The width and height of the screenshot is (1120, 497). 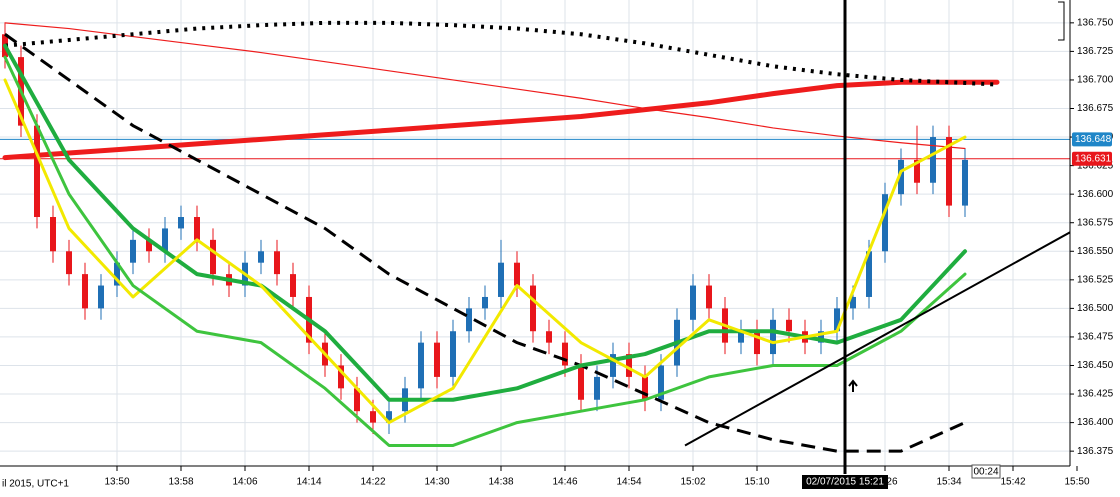 What do you see at coordinates (1095, 194) in the screenshot?
I see `y-tick-label: 136.600` at bounding box center [1095, 194].